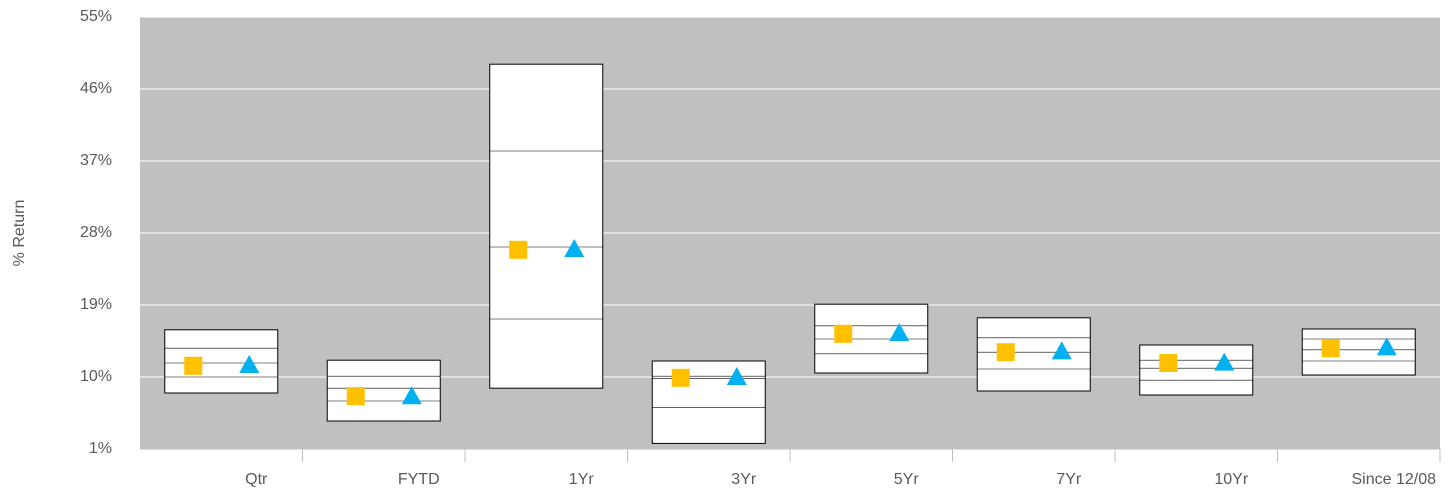 This screenshot has height=496, width=1455. I want to click on y-tick-label: 19%, so click(96, 304).